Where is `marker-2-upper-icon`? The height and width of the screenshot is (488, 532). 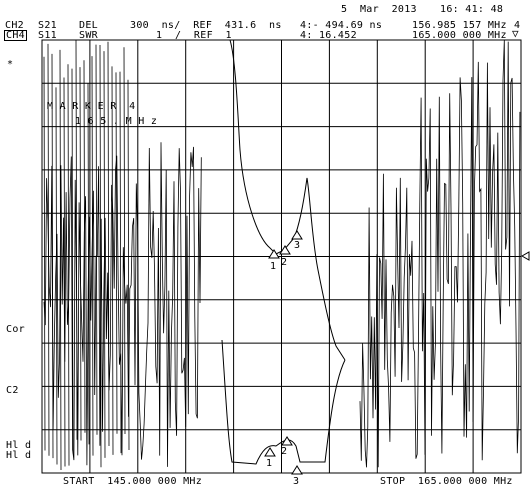 marker-2-upper-icon is located at coordinates (285, 250).